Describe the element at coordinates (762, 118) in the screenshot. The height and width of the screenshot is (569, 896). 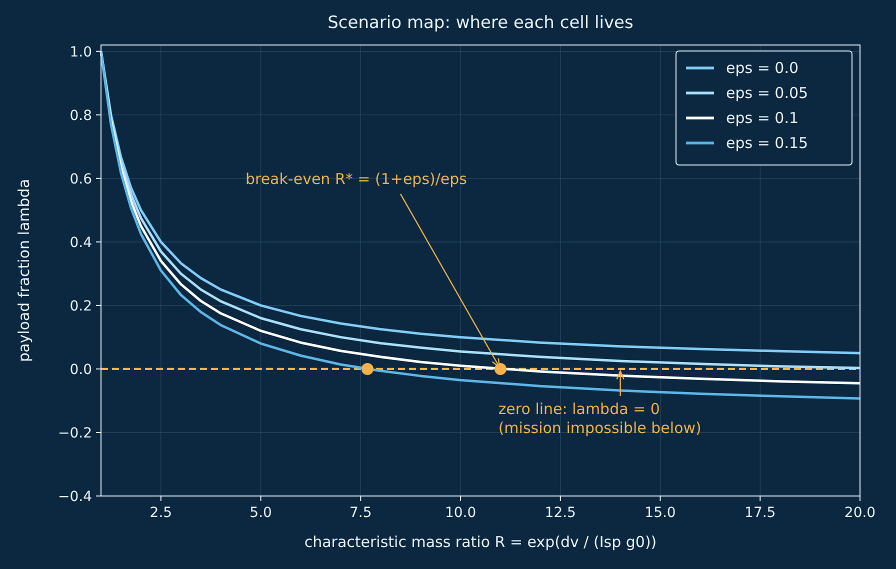
I see `legend-label: eps = 0.1` at that location.